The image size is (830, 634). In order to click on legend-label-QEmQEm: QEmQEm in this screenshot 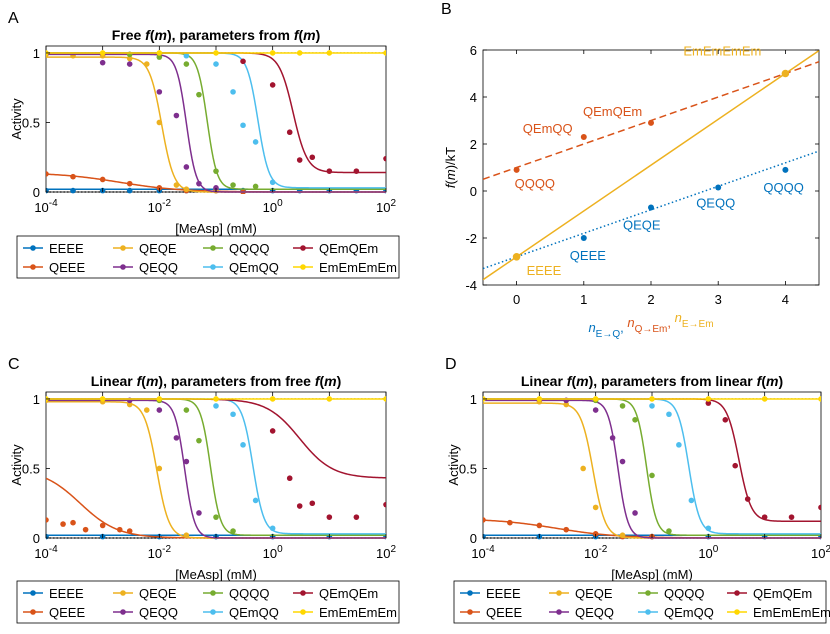, I will do `click(348, 248)`.